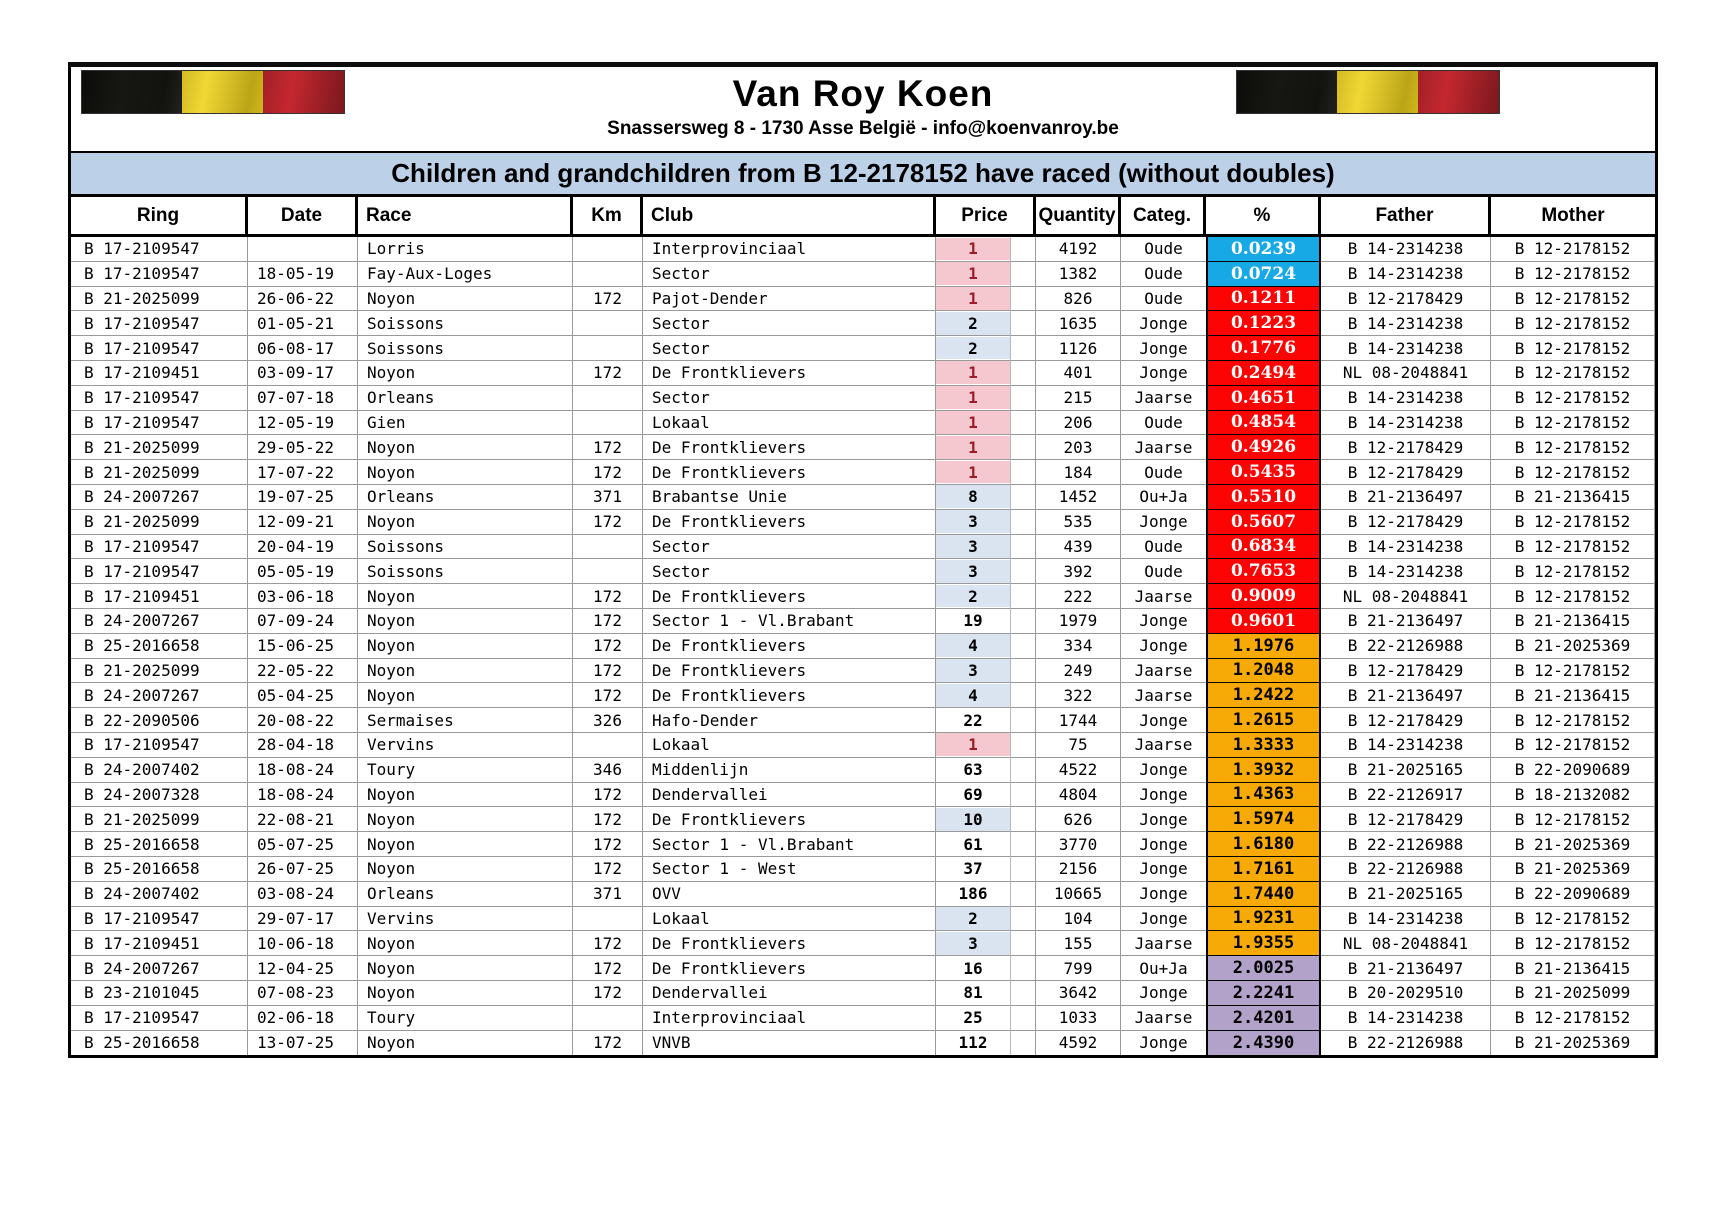 This screenshot has width=1720, height=1216. What do you see at coordinates (303, 646) in the screenshot?
I see `cell-date: 15-06-25` at bounding box center [303, 646].